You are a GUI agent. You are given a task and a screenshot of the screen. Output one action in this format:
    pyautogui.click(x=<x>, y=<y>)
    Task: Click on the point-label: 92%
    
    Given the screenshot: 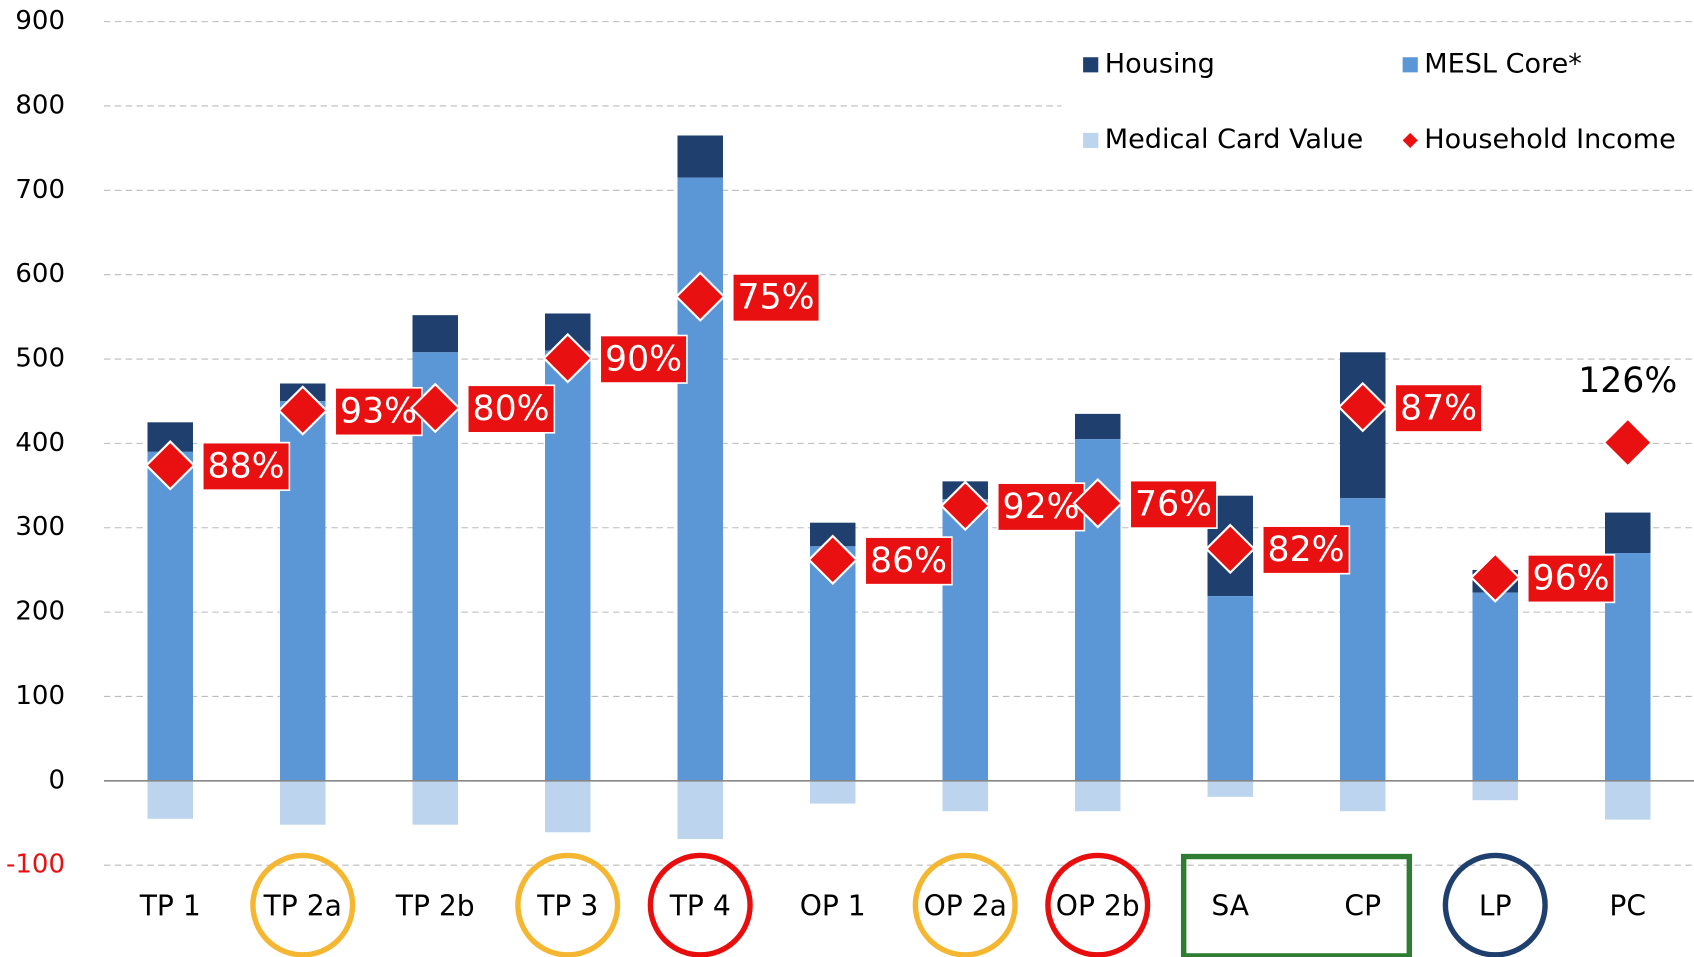 What is the action you would take?
    pyautogui.click(x=1041, y=507)
    